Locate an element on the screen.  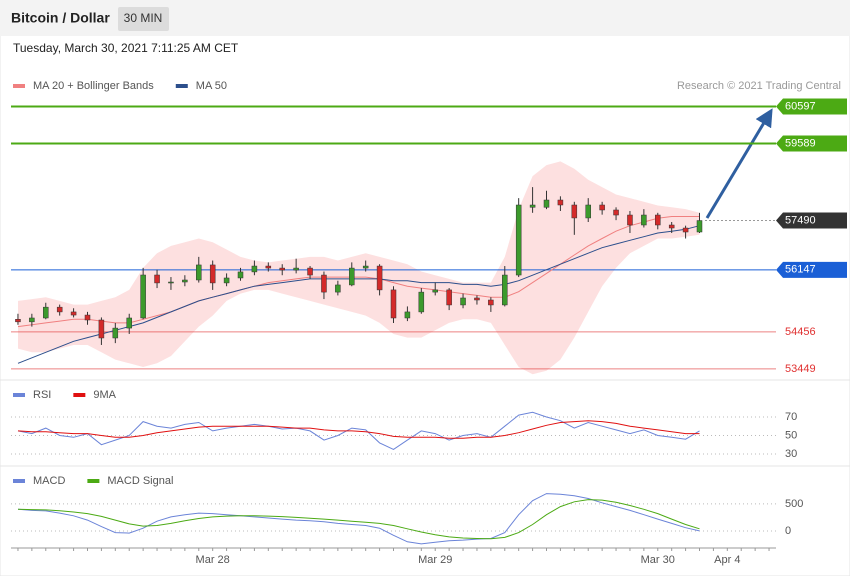
x-tick-label: Apr 4 is located at coordinates (727, 560).